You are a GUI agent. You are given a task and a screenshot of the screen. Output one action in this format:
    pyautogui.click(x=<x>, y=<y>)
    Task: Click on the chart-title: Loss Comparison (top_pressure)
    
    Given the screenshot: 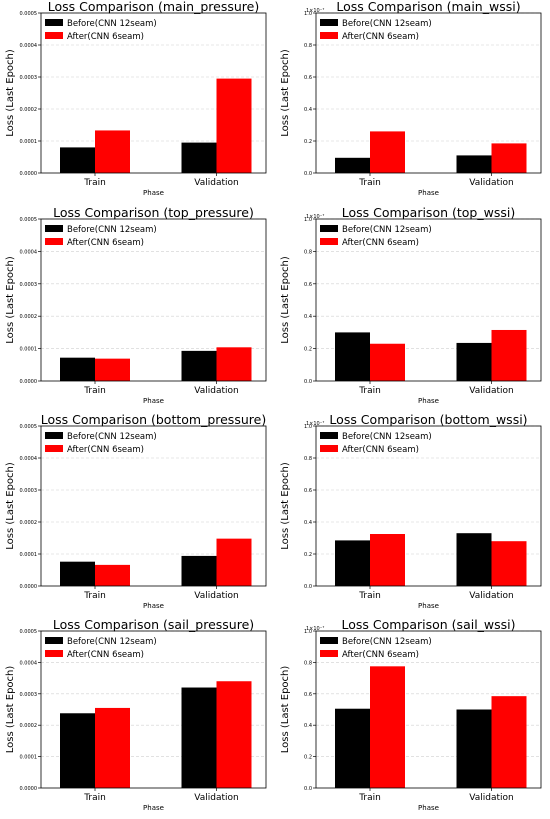 What is the action you would take?
    pyautogui.click(x=153, y=213)
    